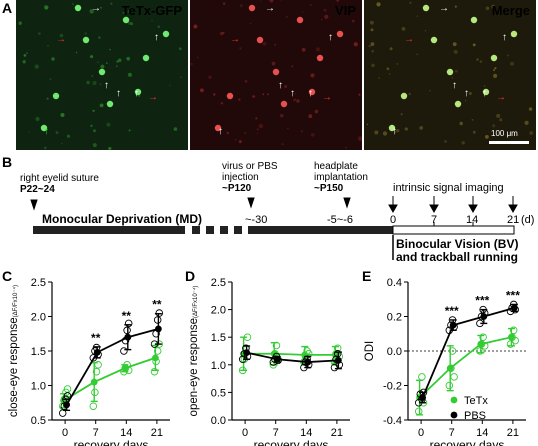 This screenshot has height=446, width=538. What do you see at coordinates (367, 276) in the screenshot?
I see `panel-e-letter: E` at bounding box center [367, 276].